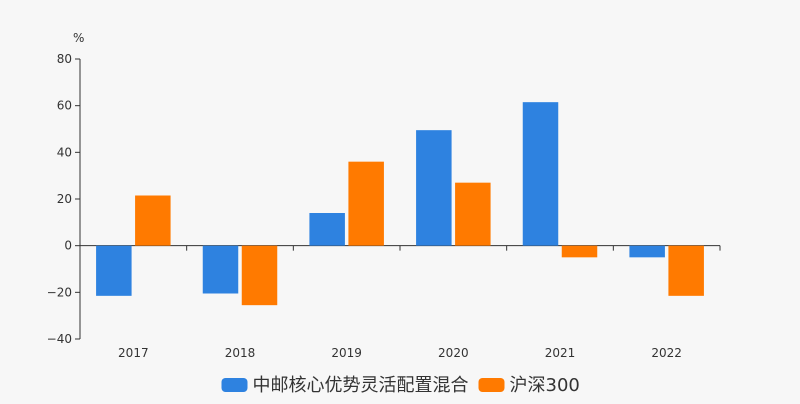  What do you see at coordinates (259, 275) in the screenshot?
I see `bar-index-2018` at bounding box center [259, 275].